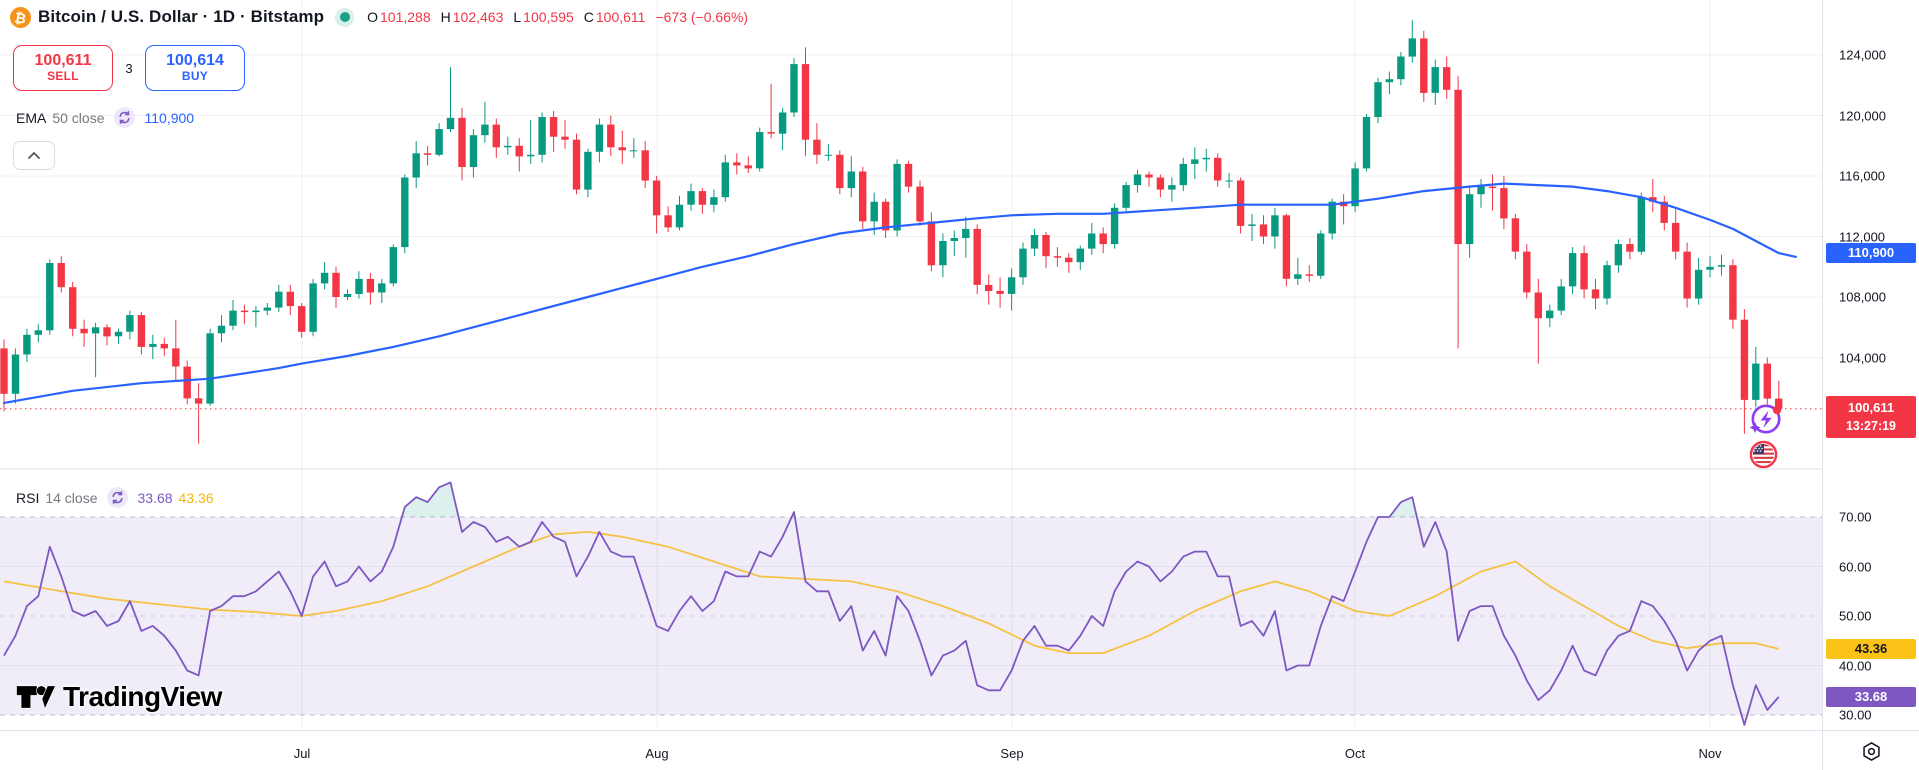 The height and width of the screenshot is (770, 1919). Describe the element at coordinates (1855, 517) in the screenshot. I see `rsi-tick-label: 70.00` at that location.